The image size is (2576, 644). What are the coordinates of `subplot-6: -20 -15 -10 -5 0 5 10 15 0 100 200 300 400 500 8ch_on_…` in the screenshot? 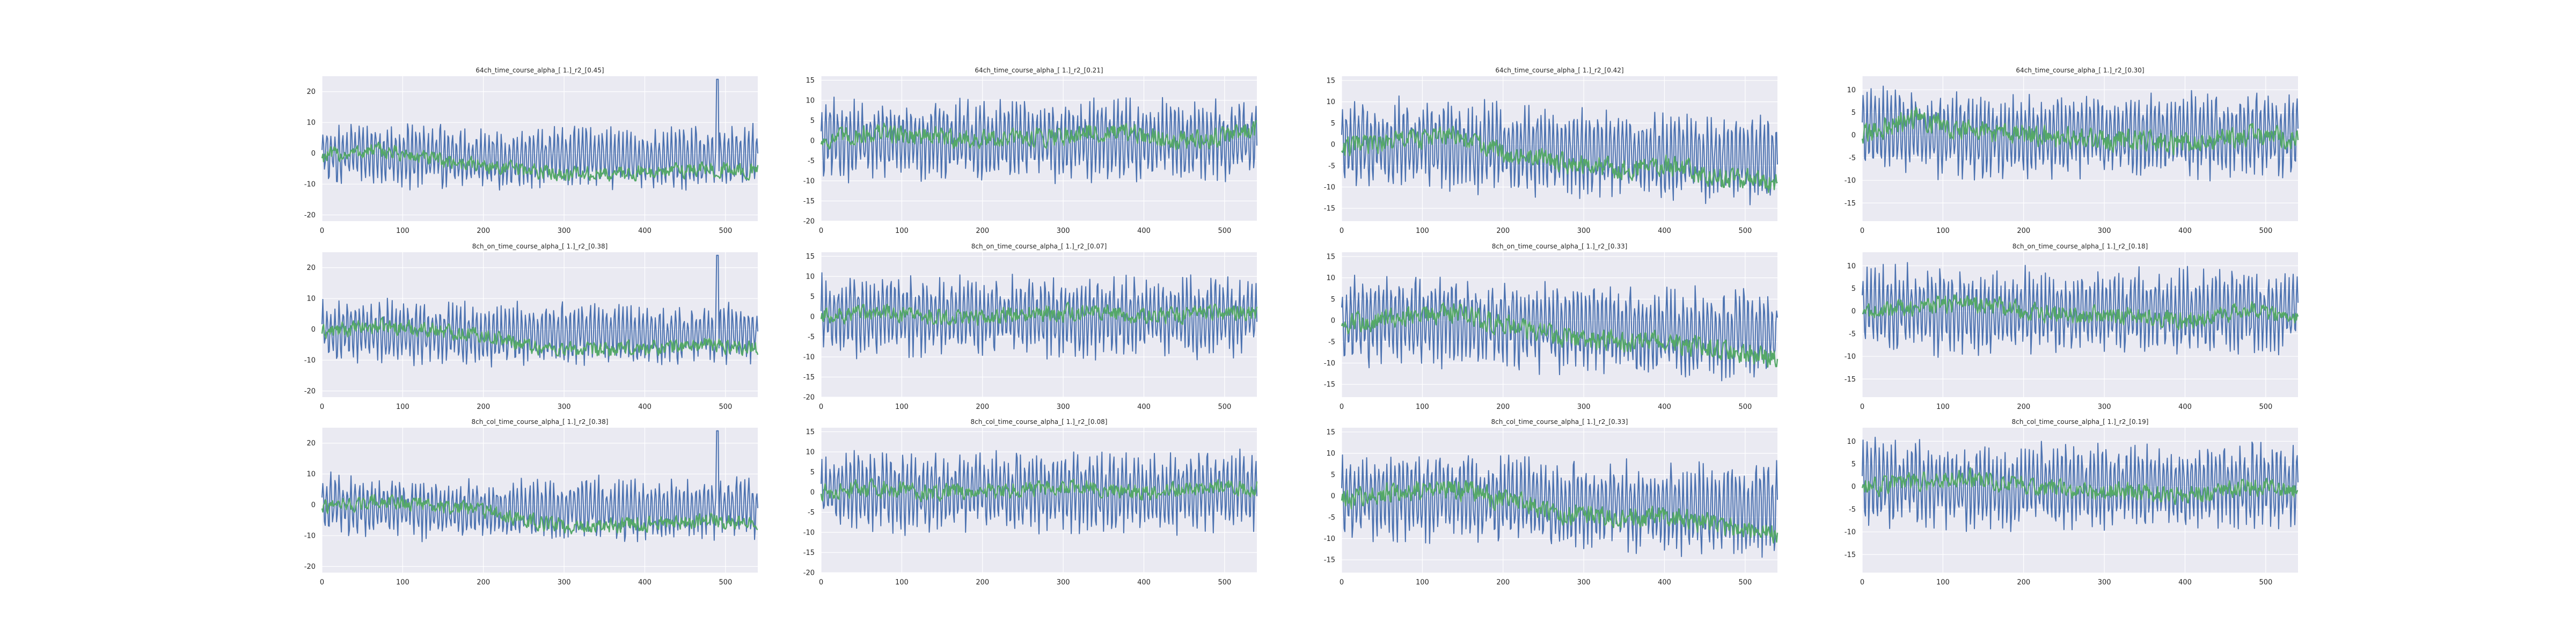 It's located at (1030, 327).